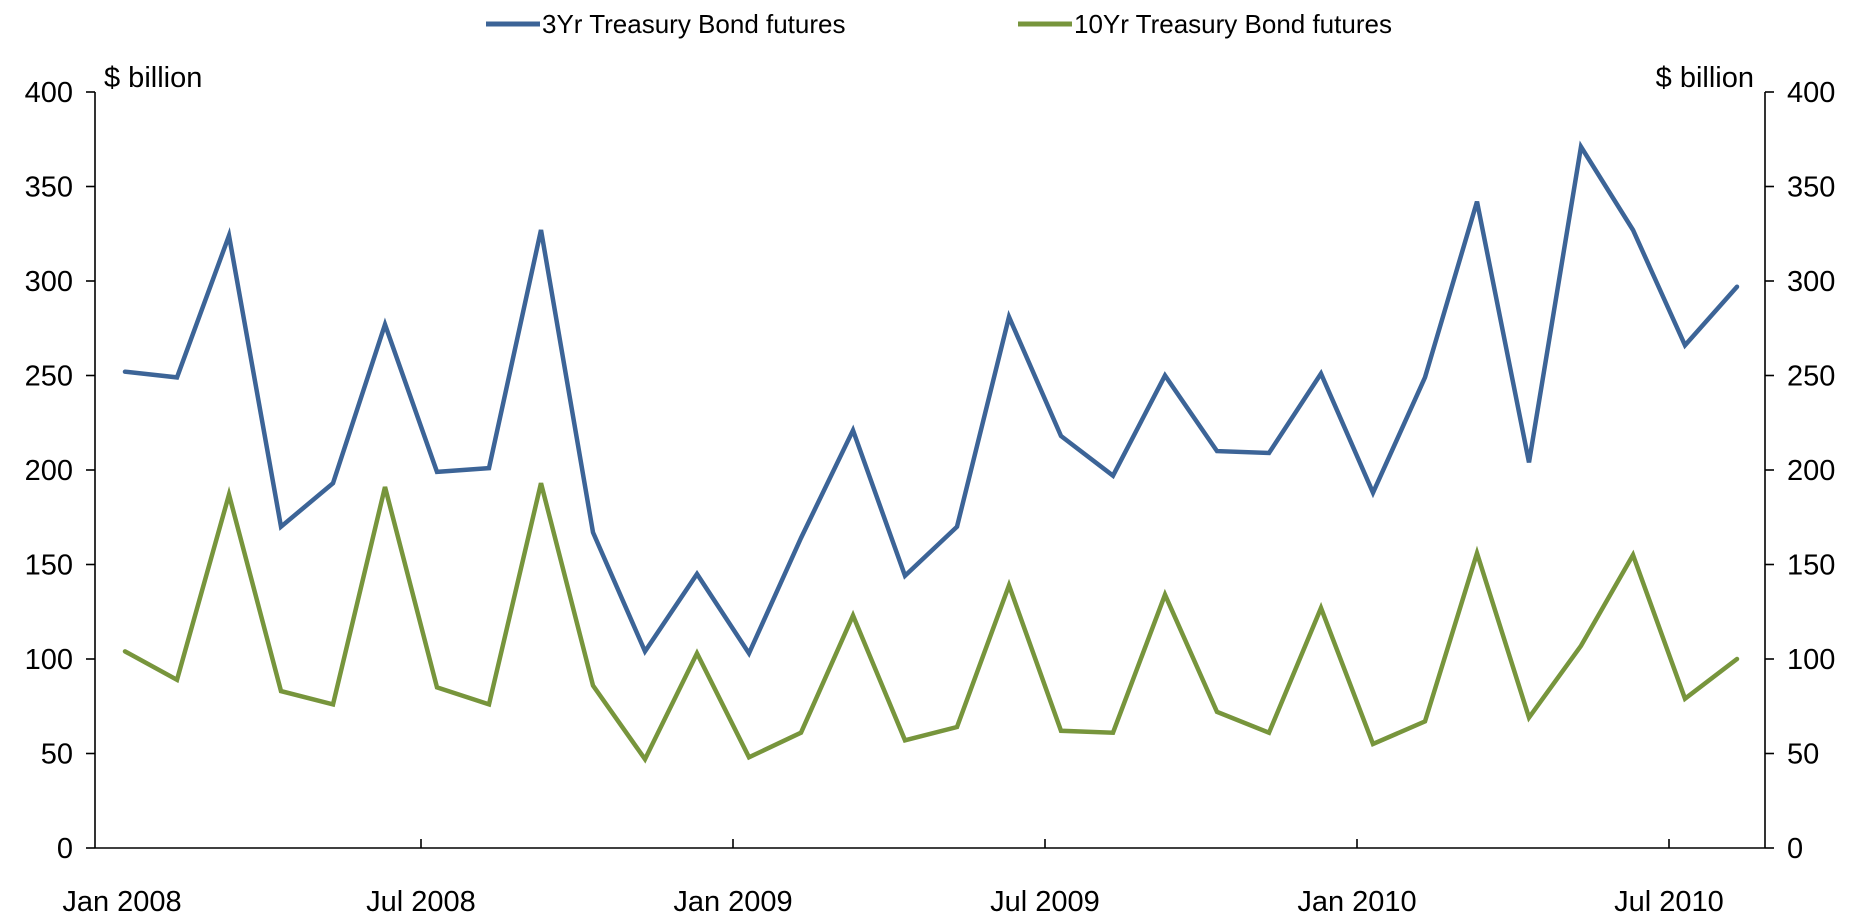 This screenshot has width=1853, height=922. What do you see at coordinates (1356, 901) in the screenshot?
I see `x-tick-label: Jan 2010` at bounding box center [1356, 901].